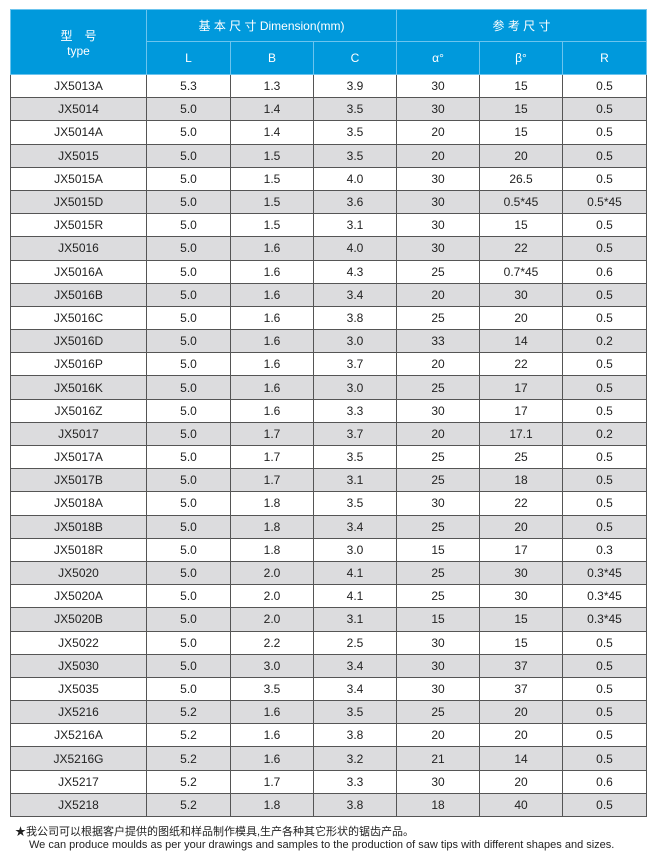 The image size is (657, 862). Describe the element at coordinates (78, 549) in the screenshot. I see `table-cell: JX5018R` at that location.